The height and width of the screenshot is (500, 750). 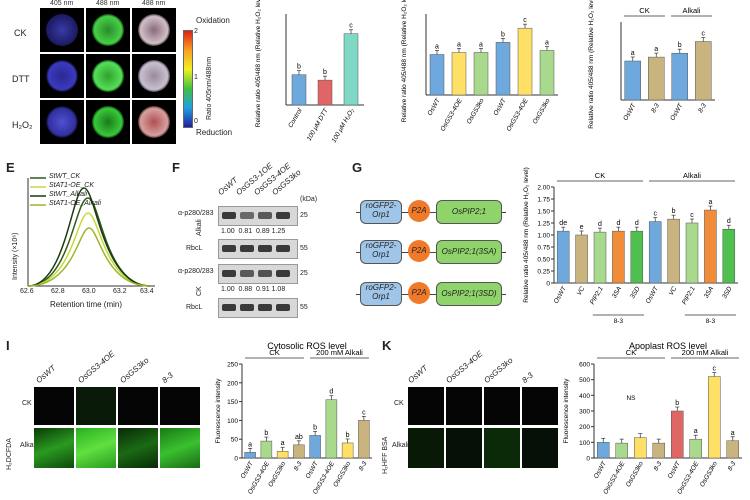 I want to click on ns-label: NS, so click(x=631, y=398).